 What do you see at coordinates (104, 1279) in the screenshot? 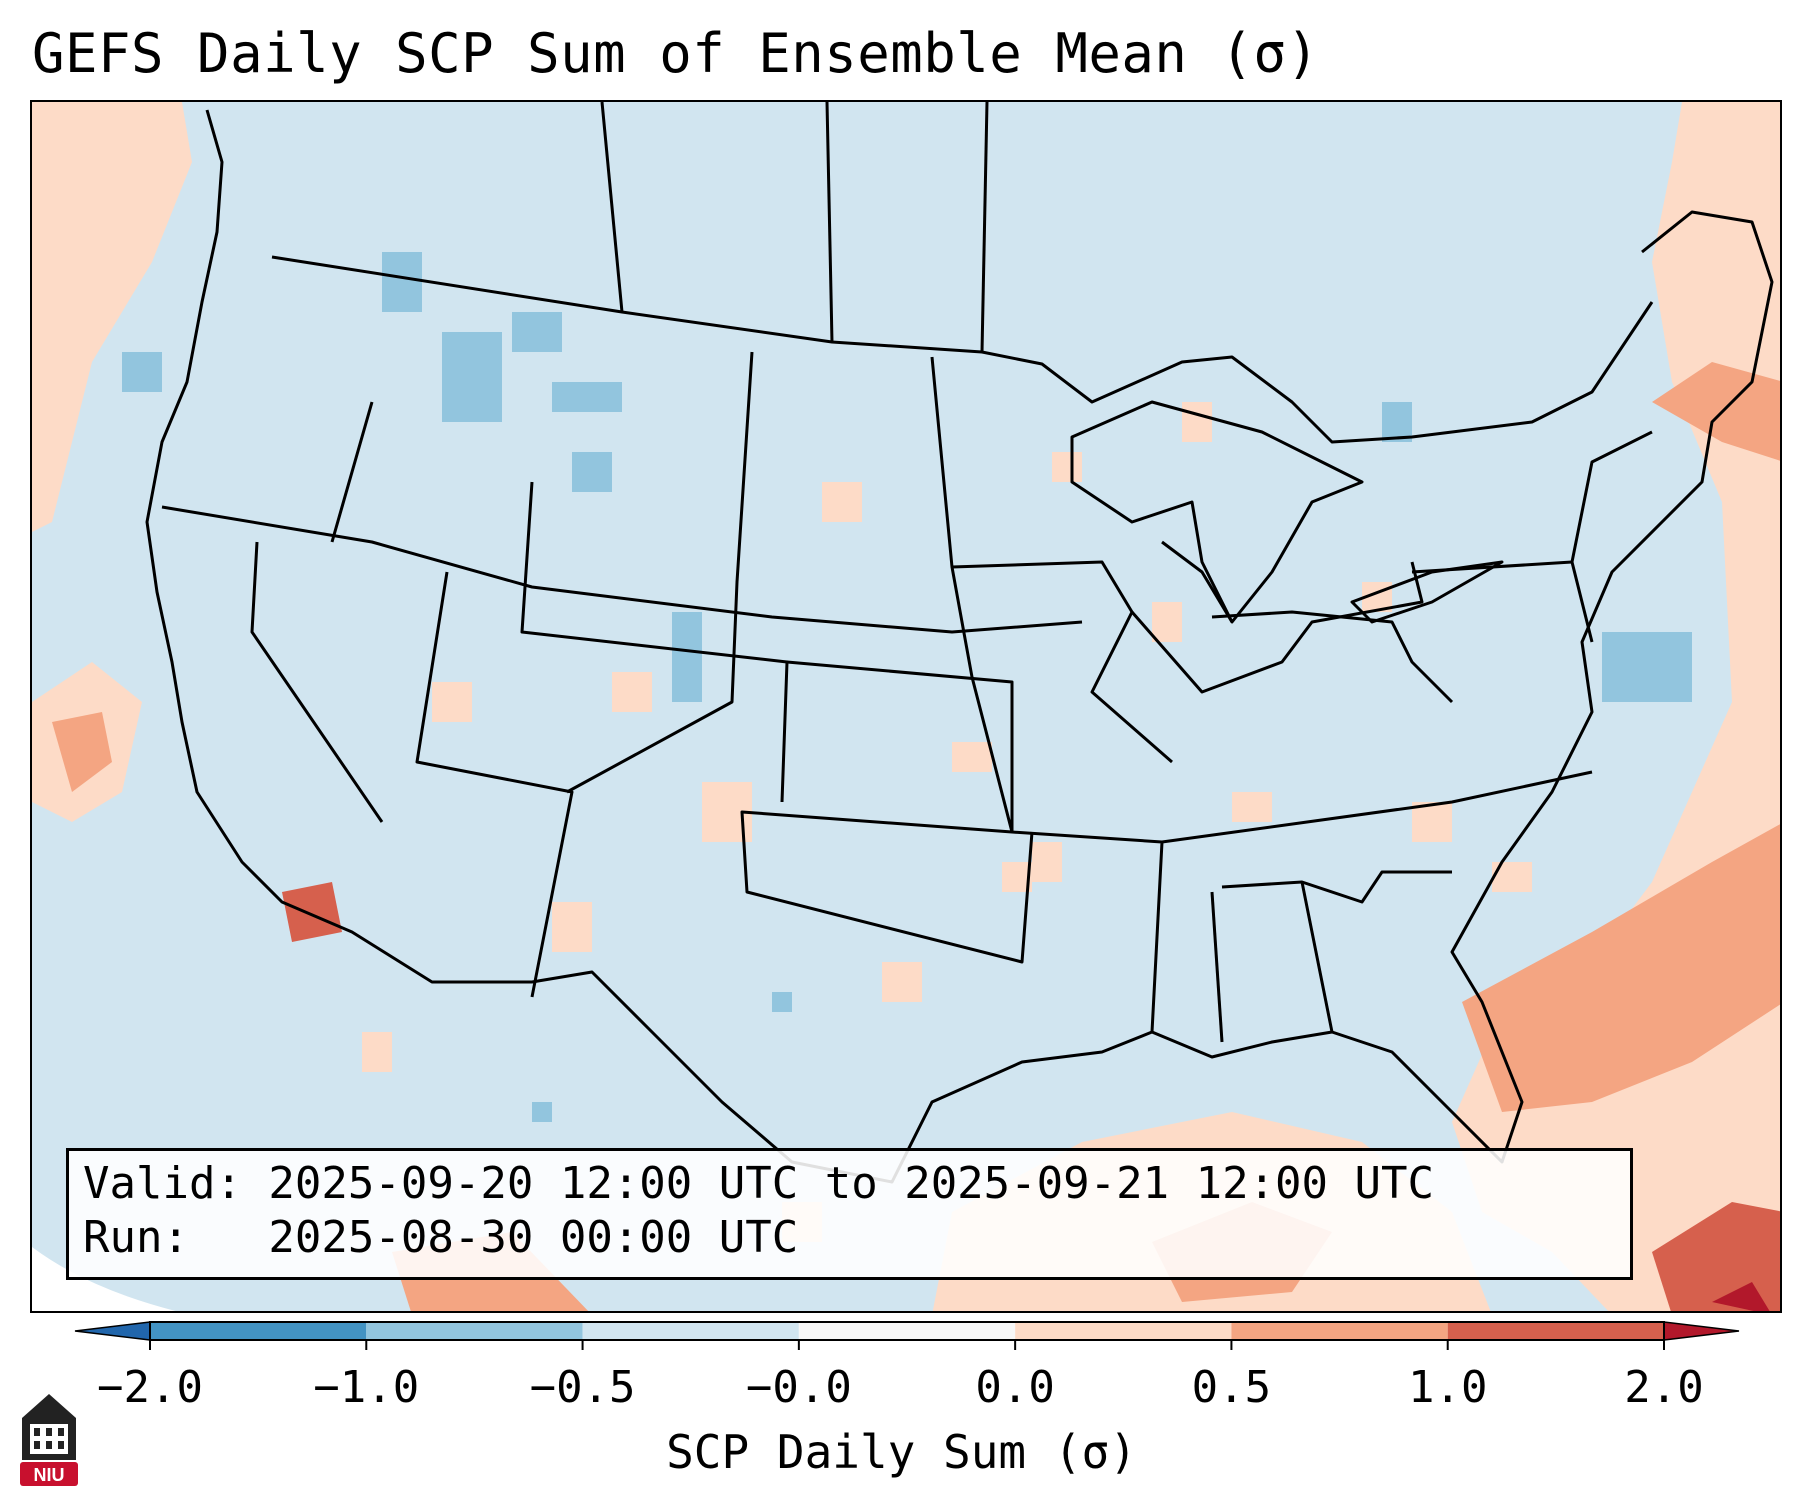
I see `outside-domain` at bounding box center [104, 1279].